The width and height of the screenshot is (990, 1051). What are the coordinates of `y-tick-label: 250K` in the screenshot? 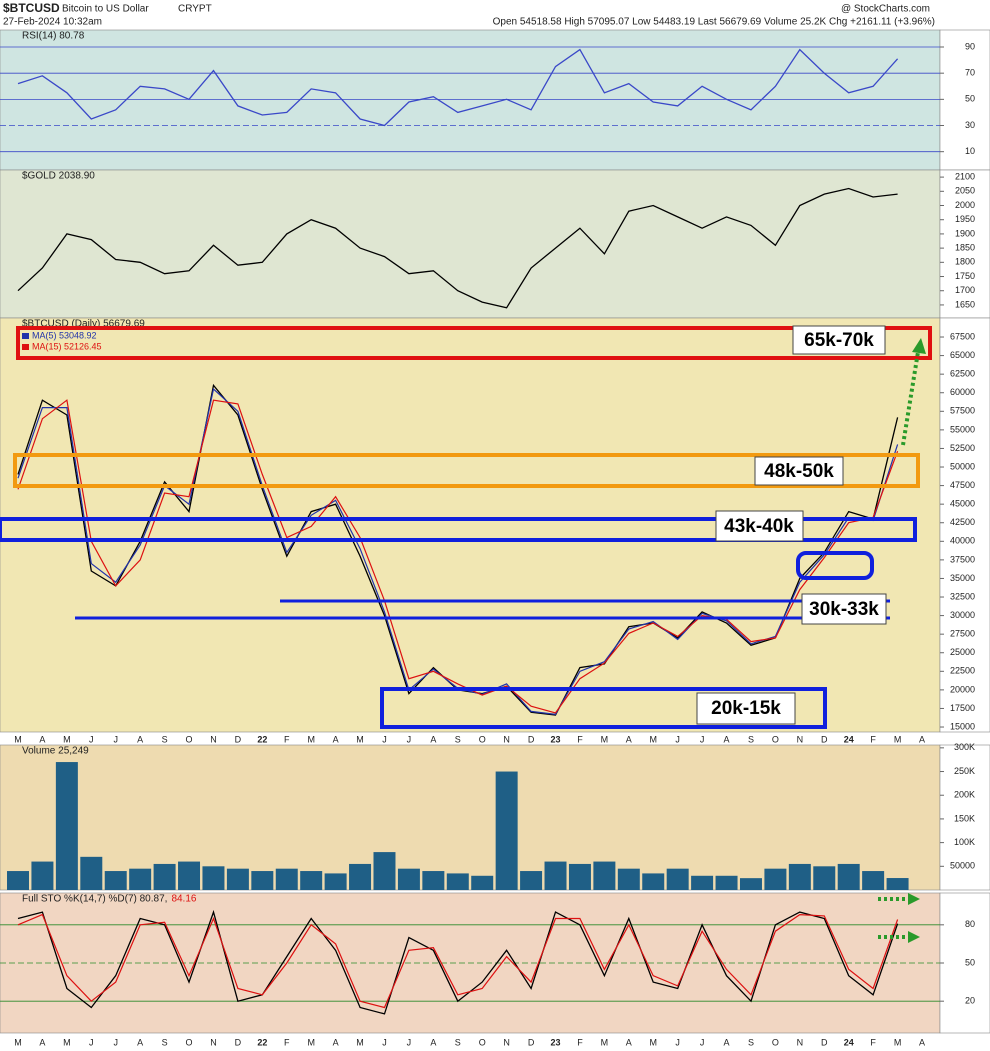 It's located at (964, 771).